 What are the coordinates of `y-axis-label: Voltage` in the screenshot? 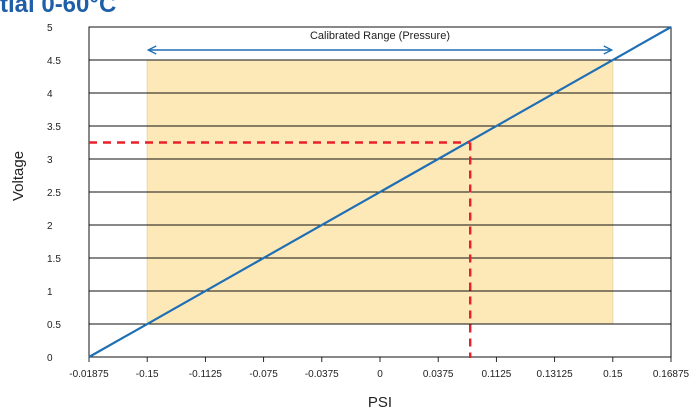 It's located at (18, 176).